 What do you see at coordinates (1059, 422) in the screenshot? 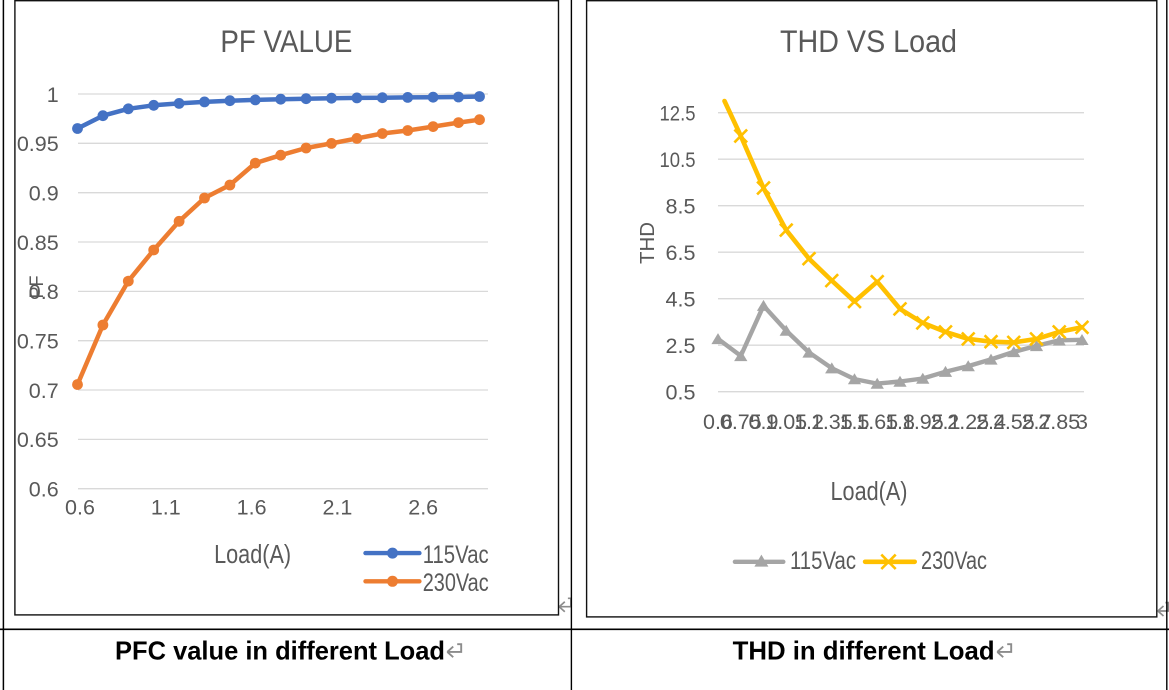
I see `svg-text: 2.85` at bounding box center [1059, 422].